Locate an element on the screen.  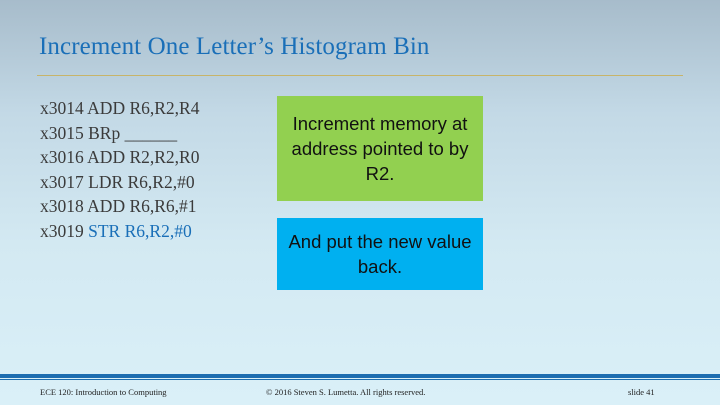
code-line-highlighted: x3019 STR R6,R2,#0 is located at coordinates (119, 231).